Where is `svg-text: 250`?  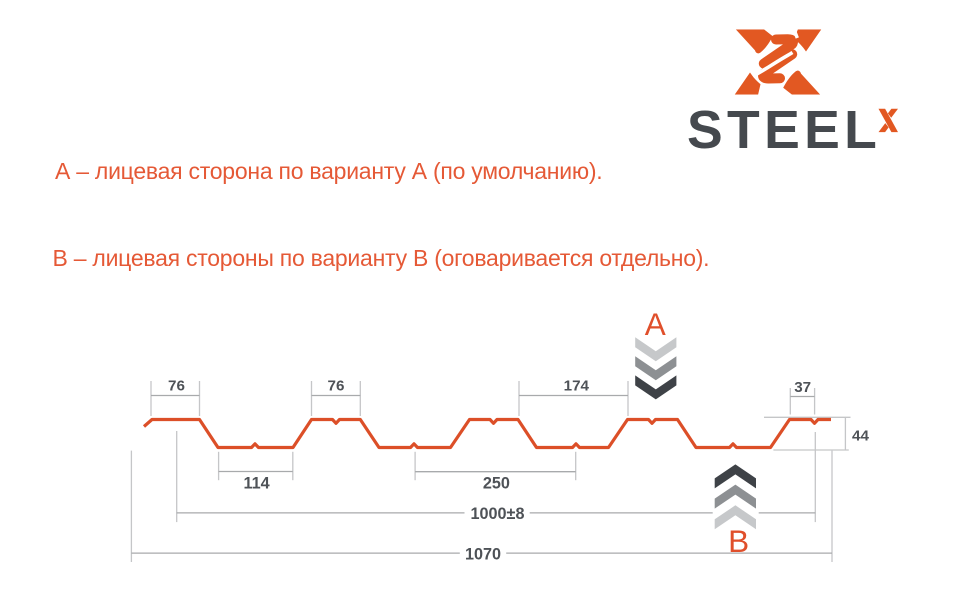 svg-text: 250 is located at coordinates (496, 484).